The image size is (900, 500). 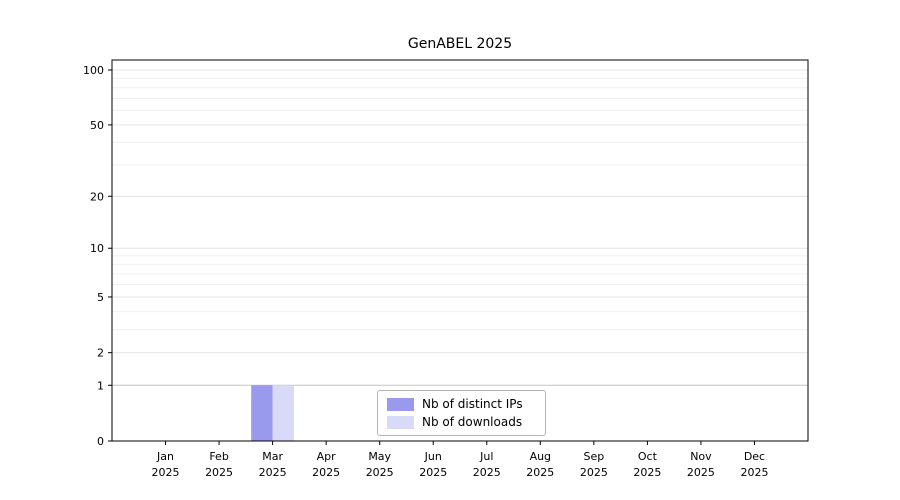 I want to click on legend-item-distinct-ips: Nb of distinct IPs, so click(x=455, y=404).